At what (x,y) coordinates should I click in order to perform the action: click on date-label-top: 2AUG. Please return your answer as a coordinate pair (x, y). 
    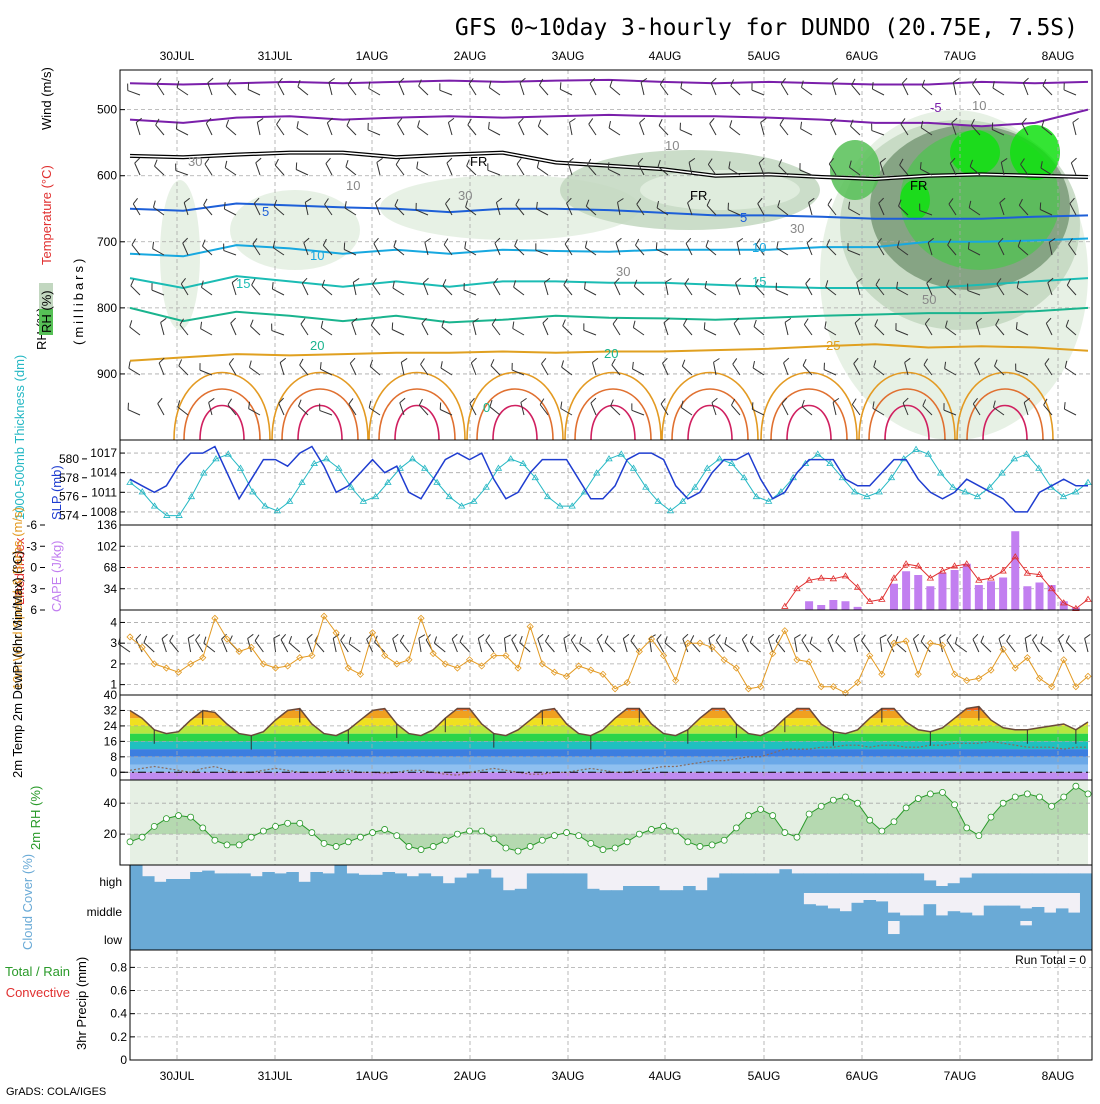
    Looking at the image, I should click on (470, 56).